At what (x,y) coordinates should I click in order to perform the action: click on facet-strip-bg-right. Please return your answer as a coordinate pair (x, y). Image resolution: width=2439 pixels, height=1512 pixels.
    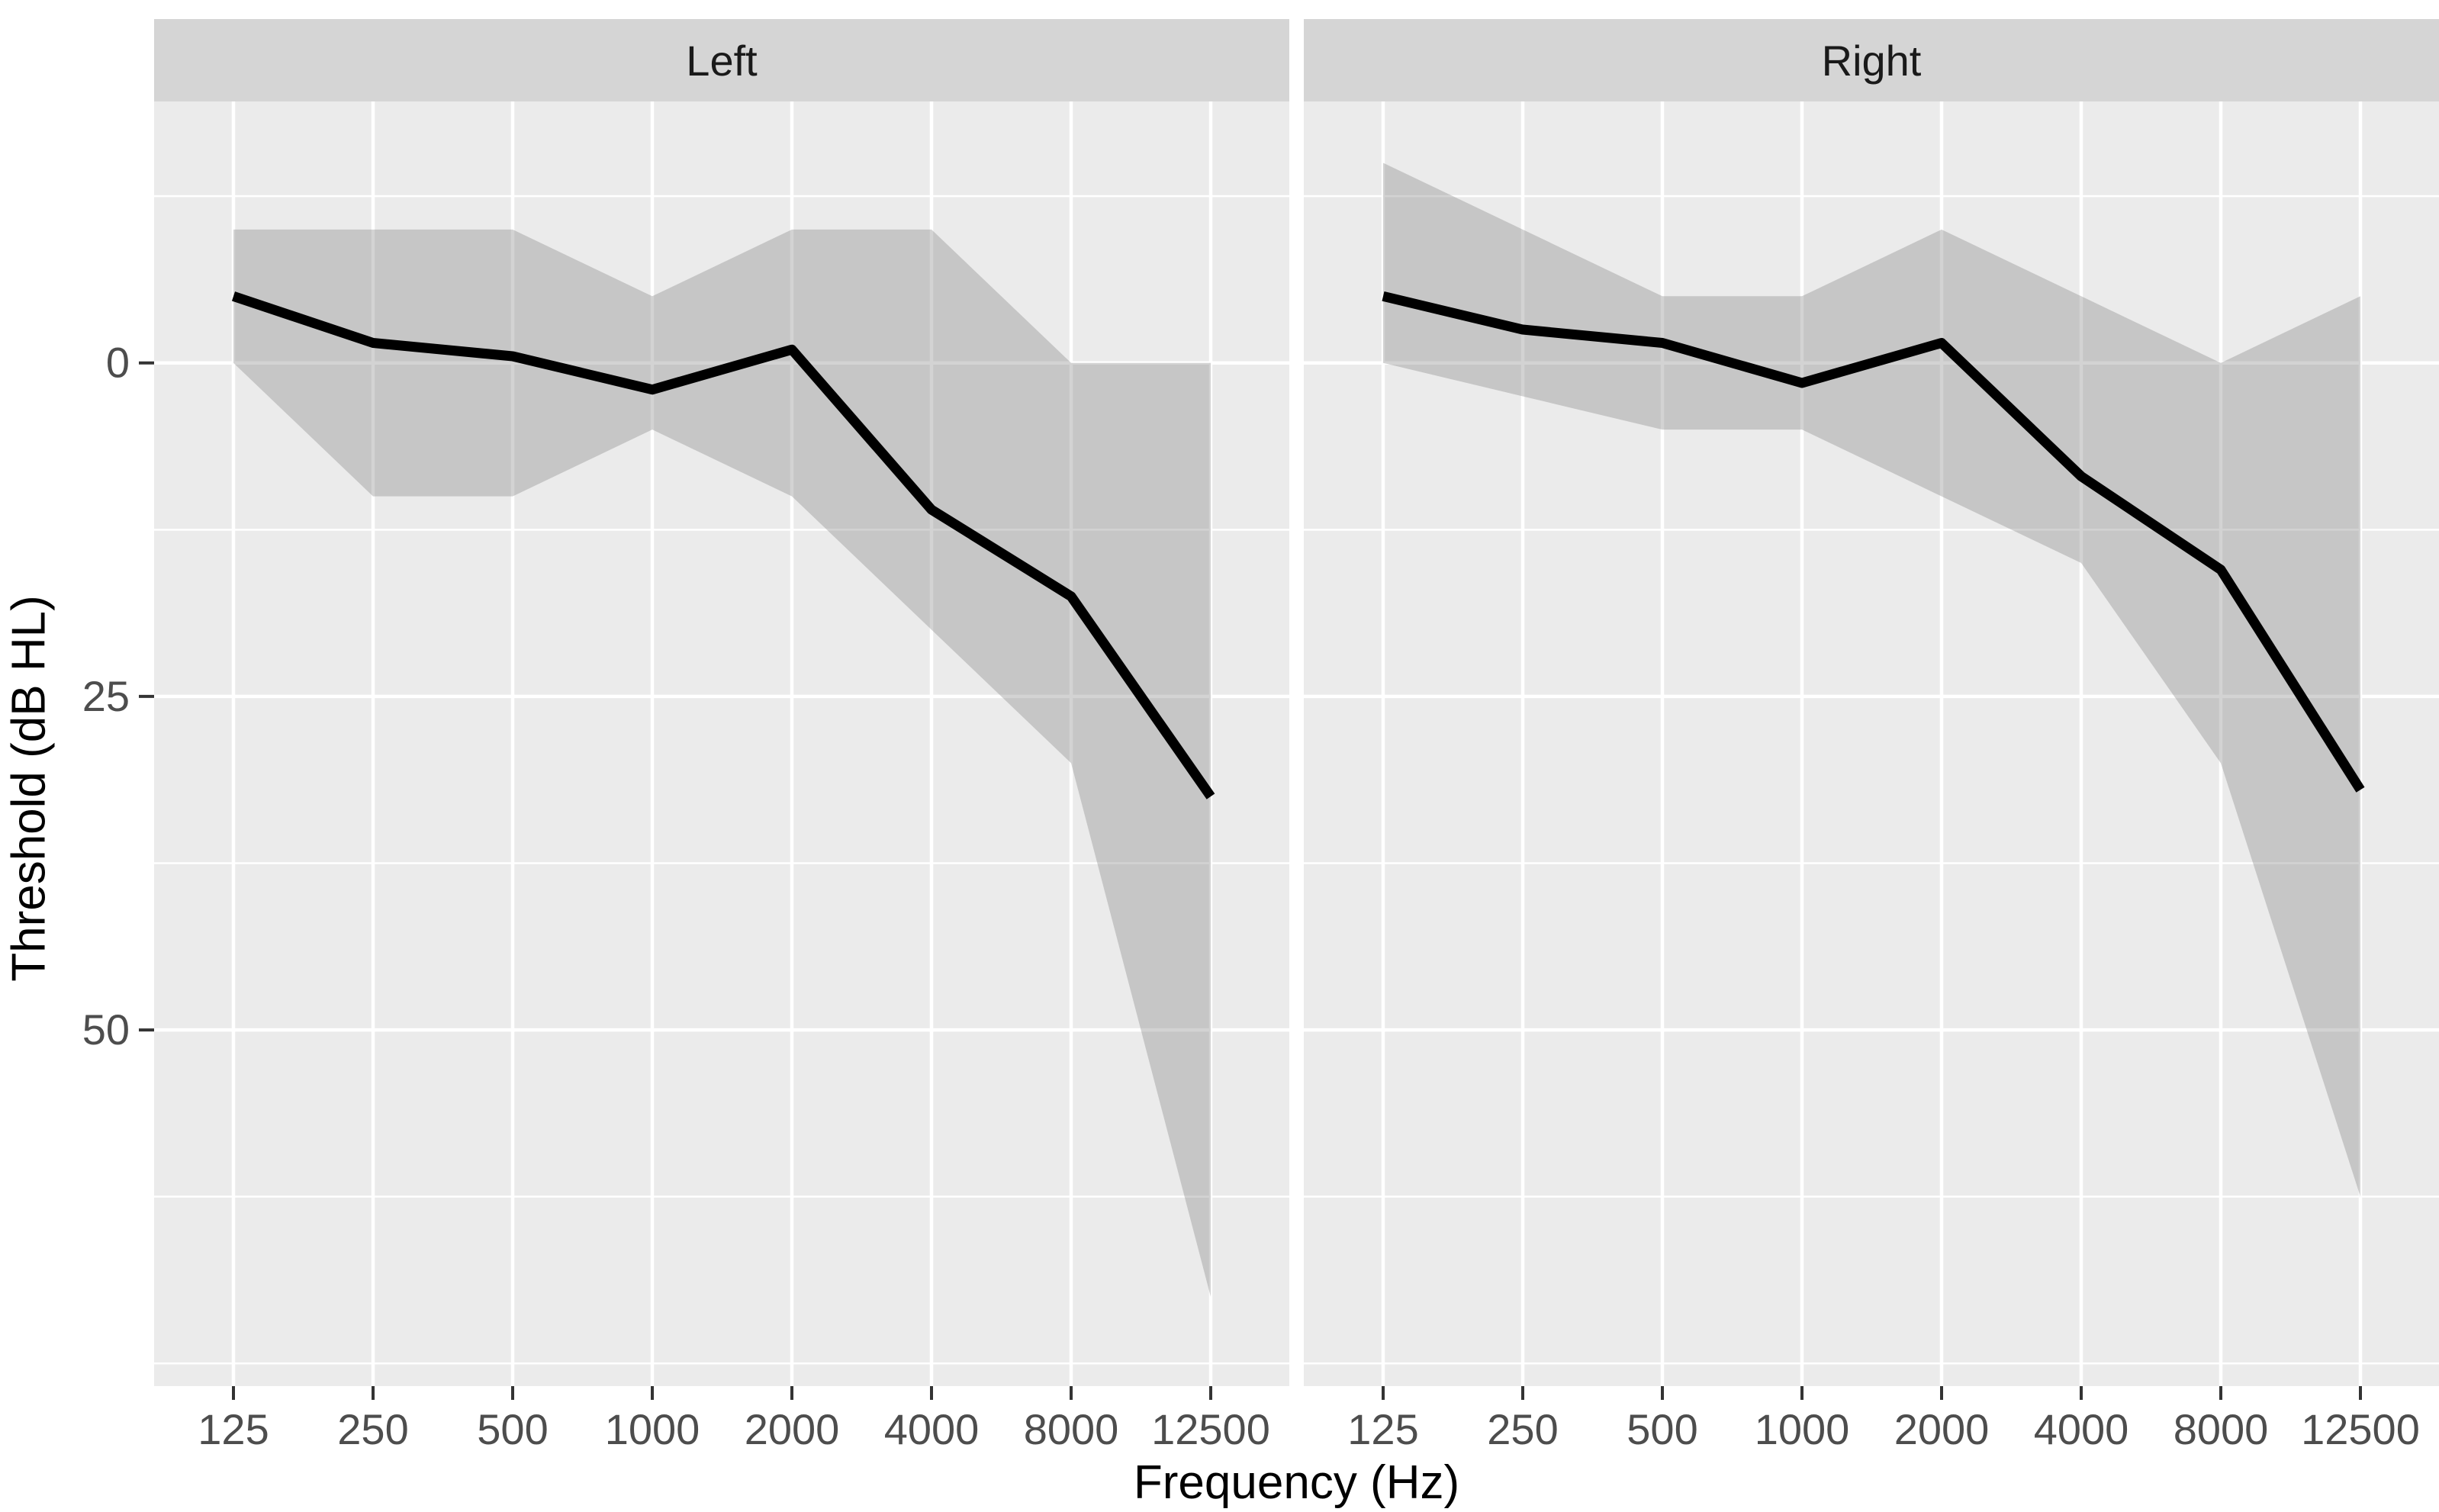
    Looking at the image, I should click on (1872, 60).